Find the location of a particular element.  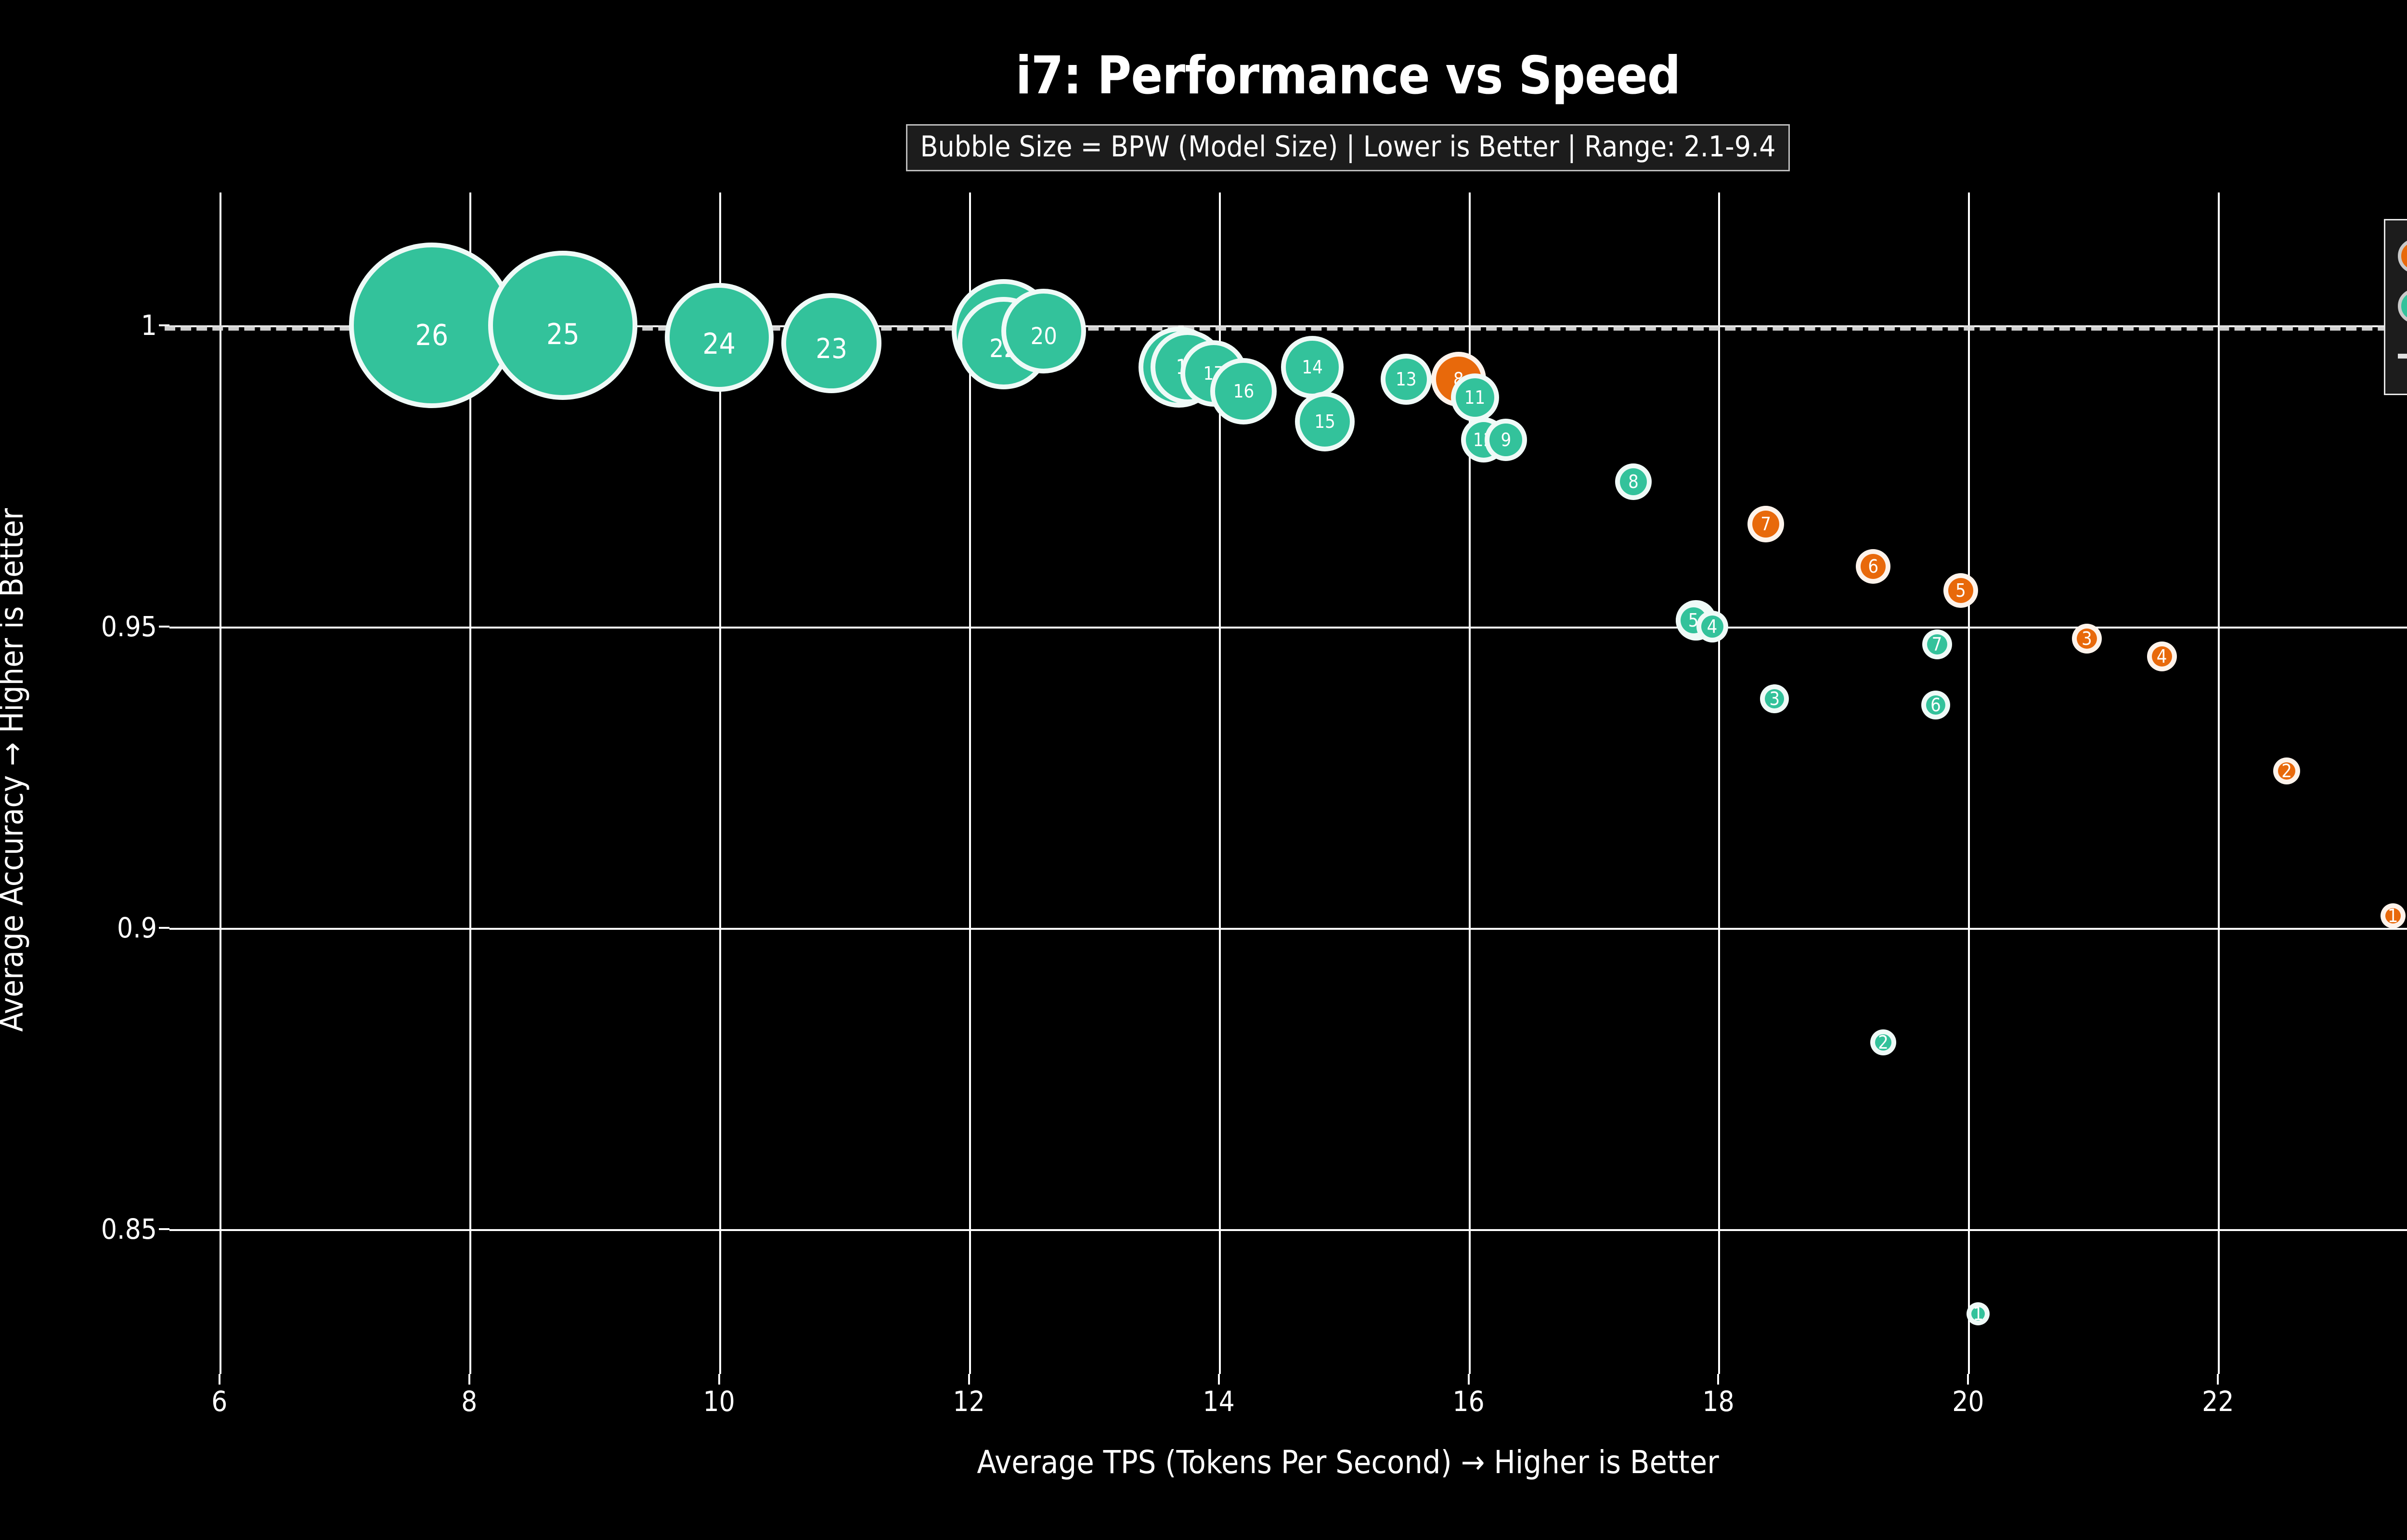

bubble-unsloth-9: 9 is located at coordinates (1506, 439).